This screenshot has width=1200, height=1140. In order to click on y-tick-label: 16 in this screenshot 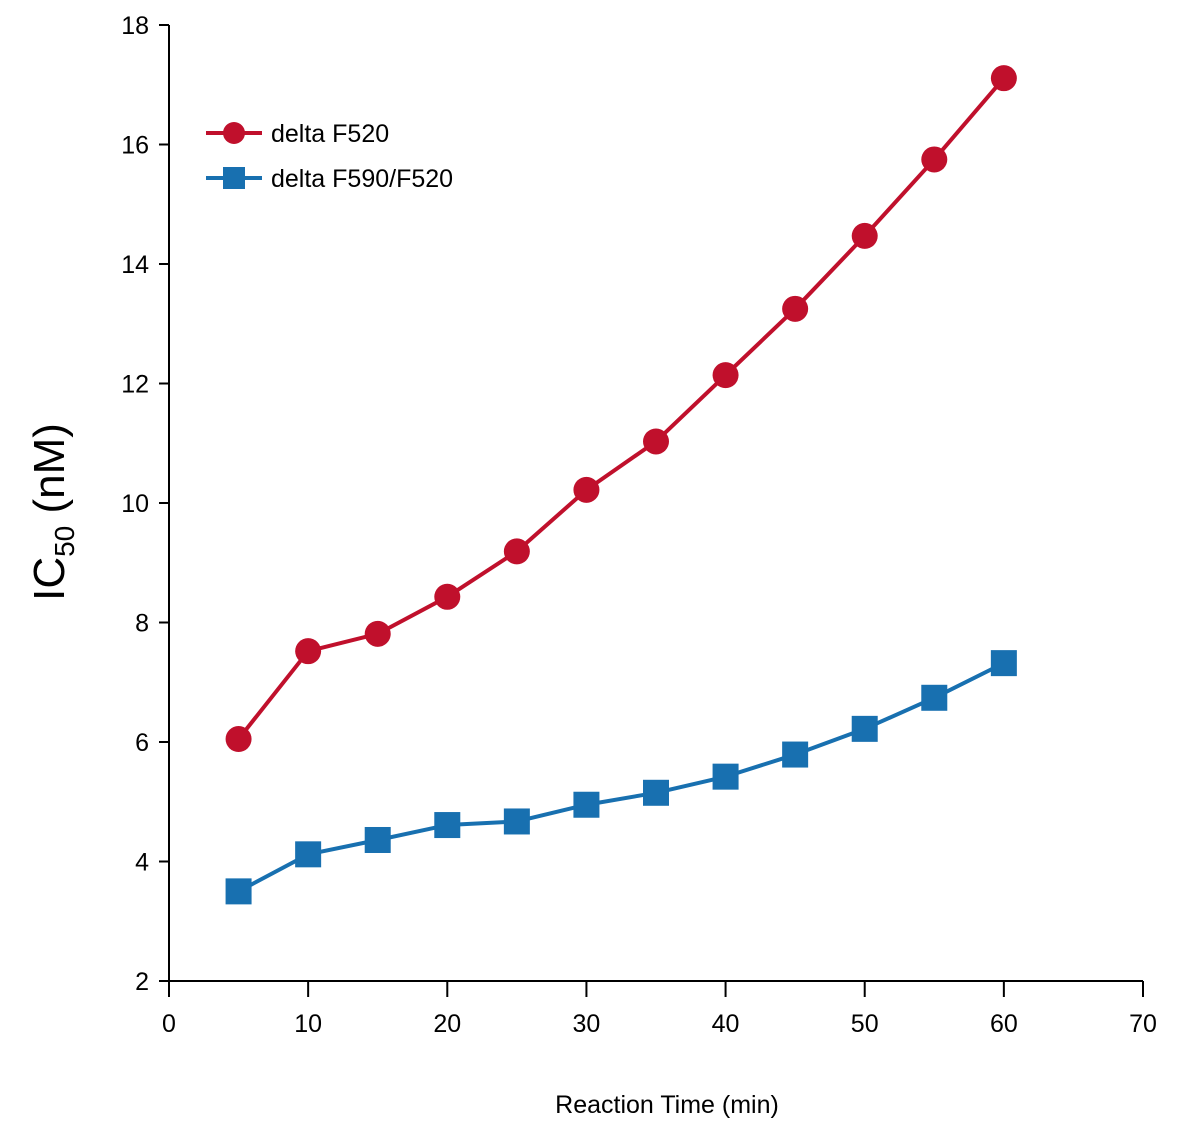, I will do `click(135, 146)`.